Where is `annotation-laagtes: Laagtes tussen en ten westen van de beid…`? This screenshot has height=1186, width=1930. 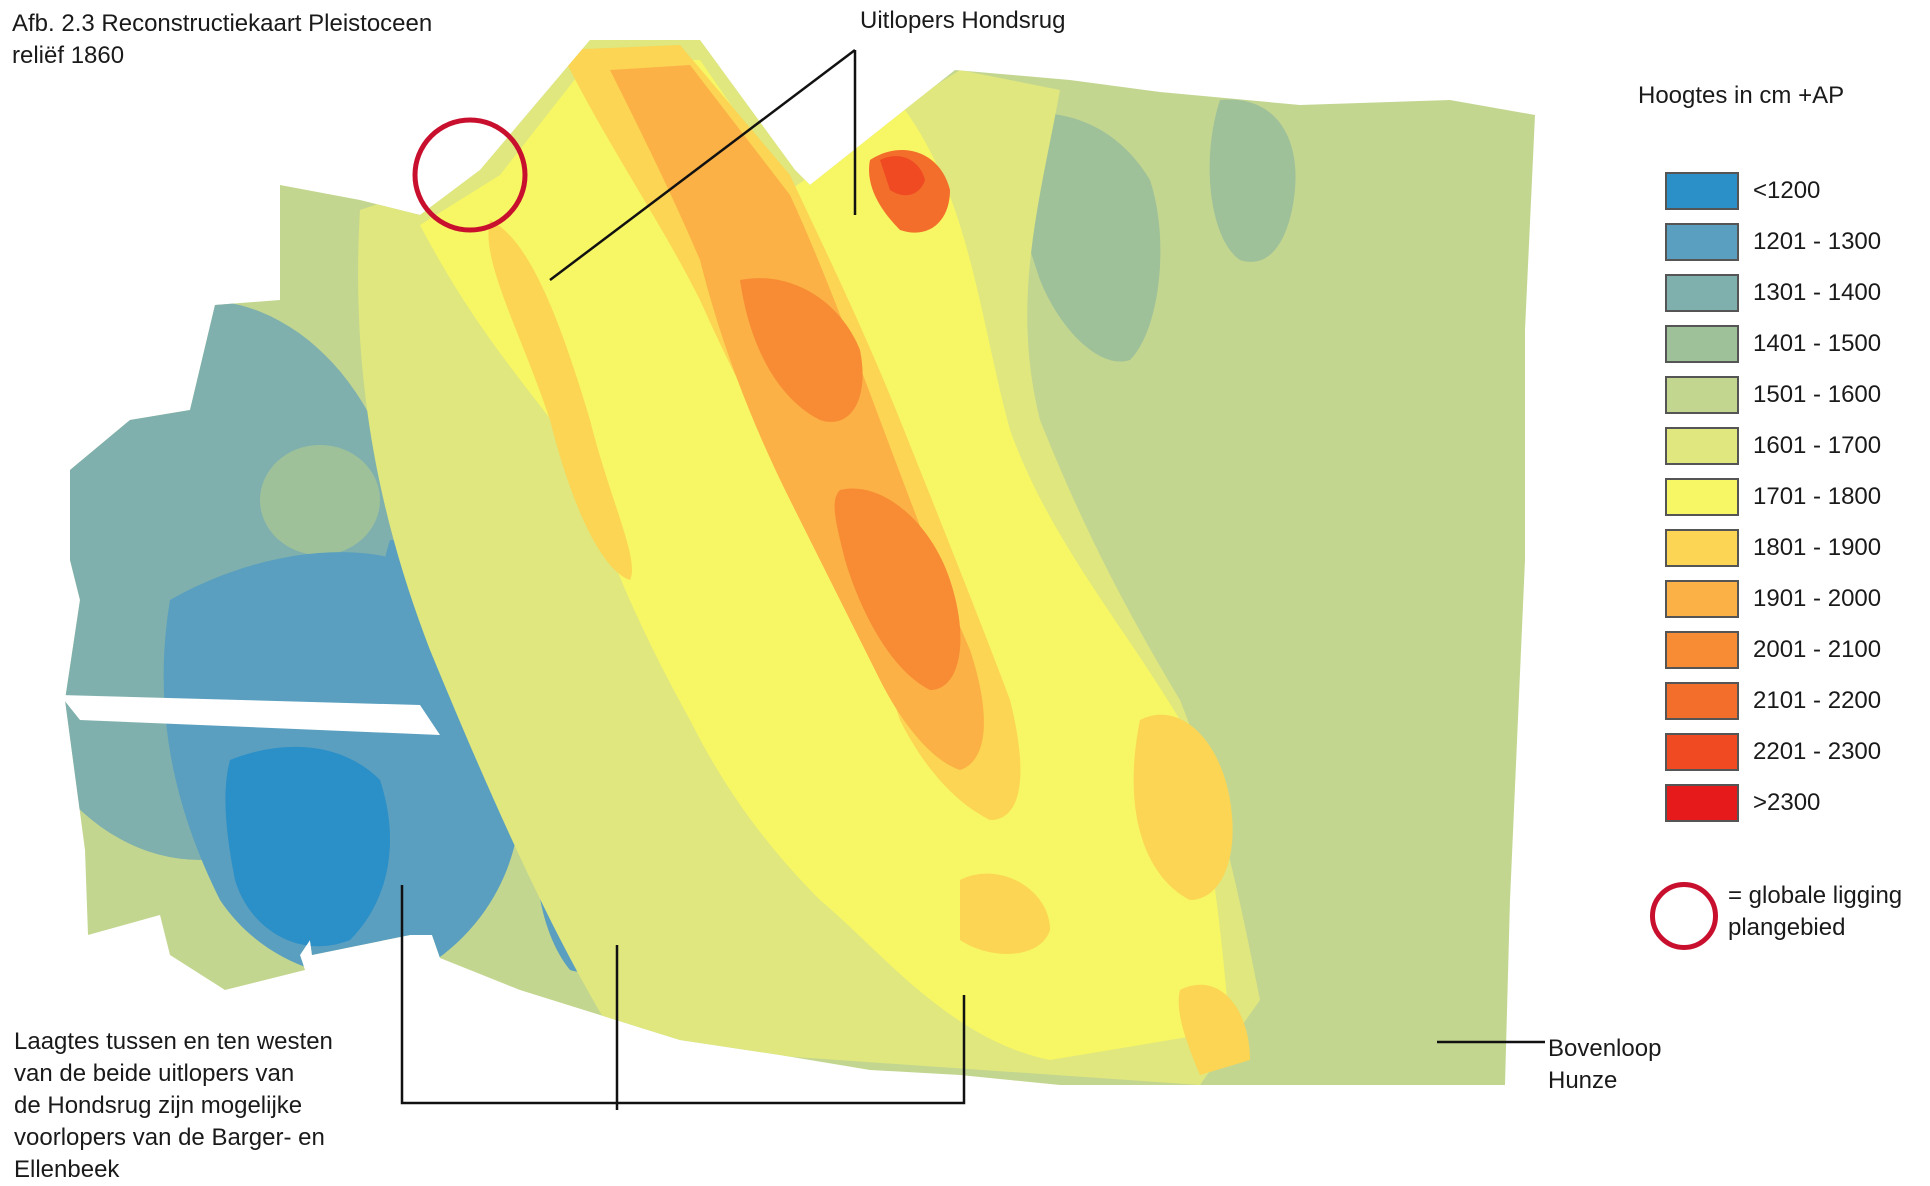 annotation-laagtes: Laagtes tussen en ten westen van de beid… is located at coordinates (173, 1106).